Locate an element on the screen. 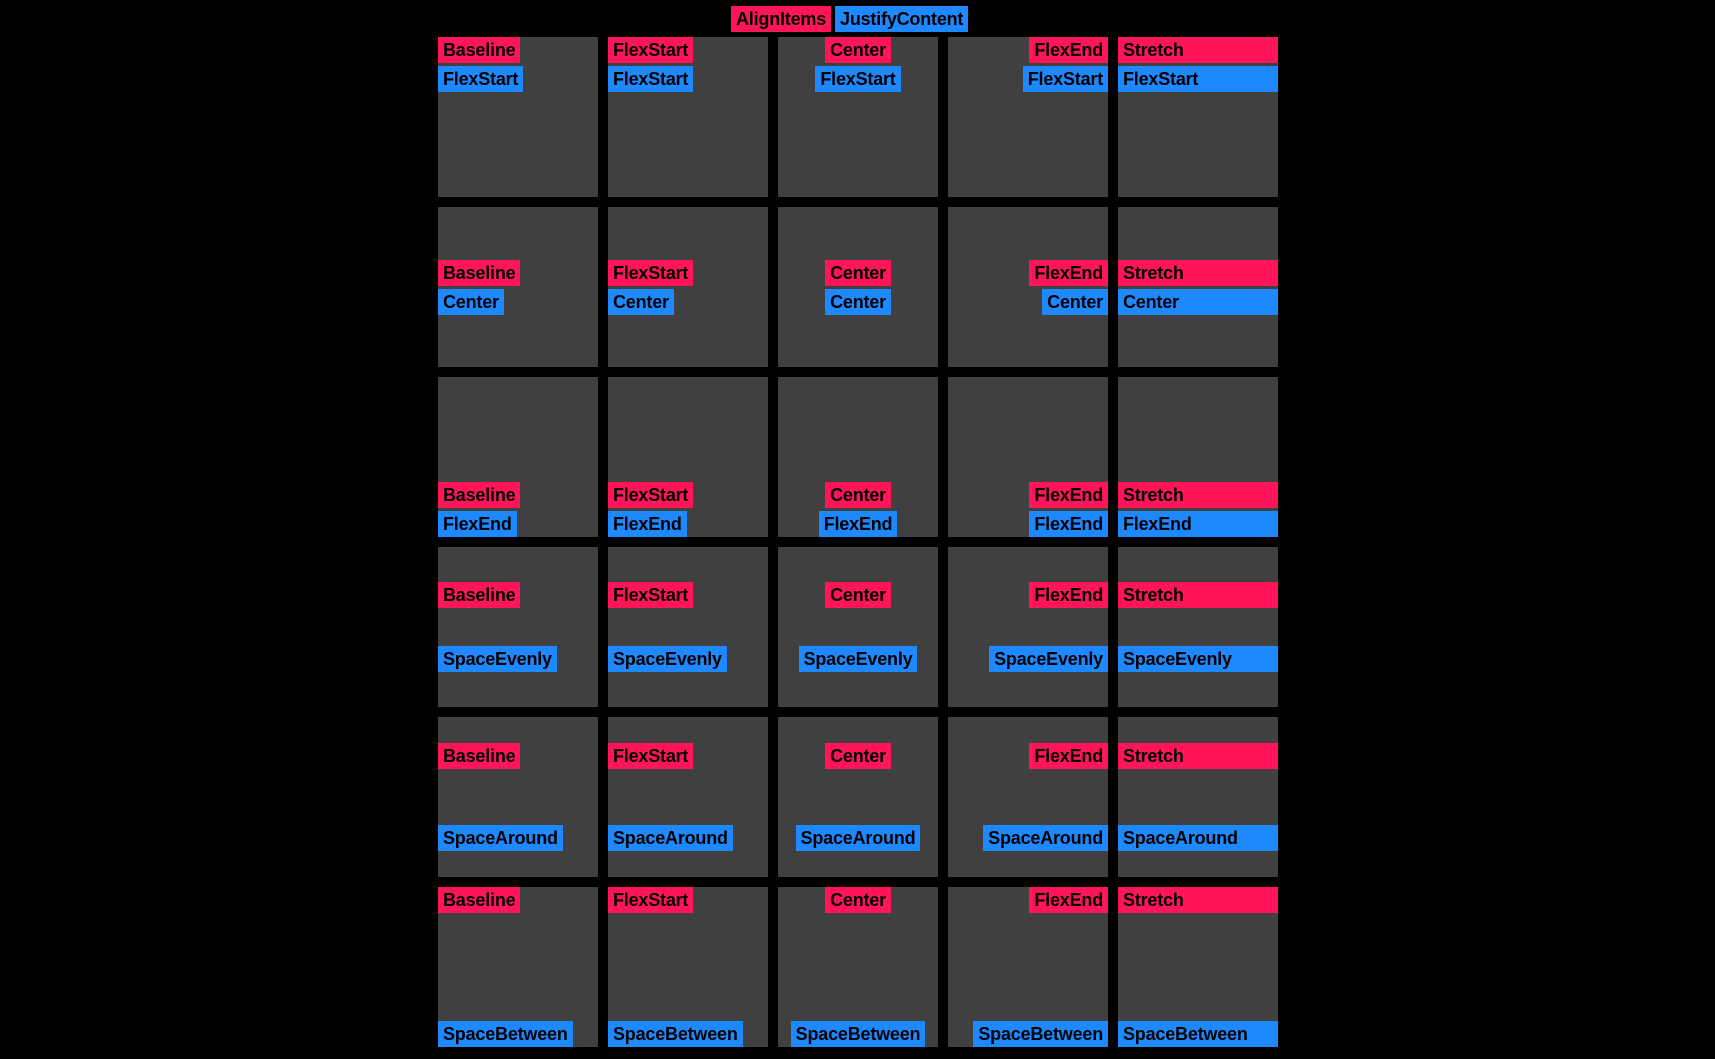 The width and height of the screenshot is (1715, 1059). demo-cell: Center SpaceAround is located at coordinates (858, 797).